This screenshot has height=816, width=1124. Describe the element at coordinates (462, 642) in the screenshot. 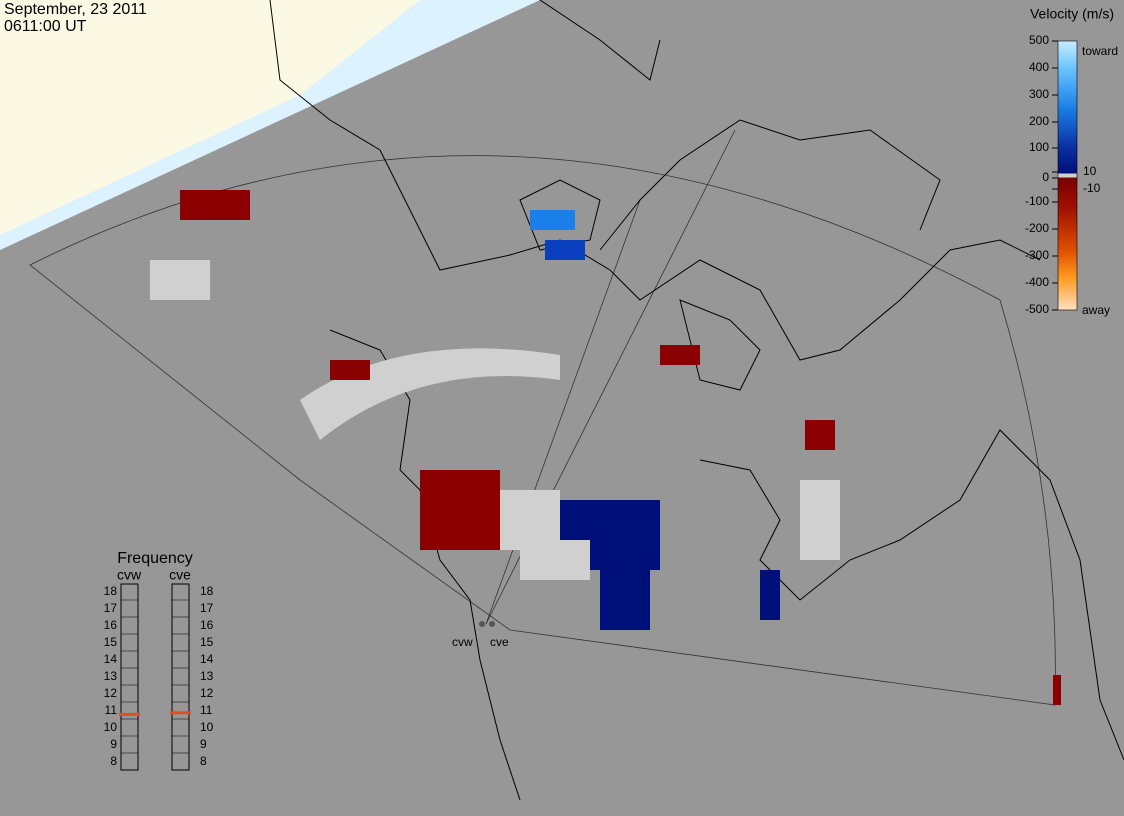

I see `radar-label: cvw` at that location.